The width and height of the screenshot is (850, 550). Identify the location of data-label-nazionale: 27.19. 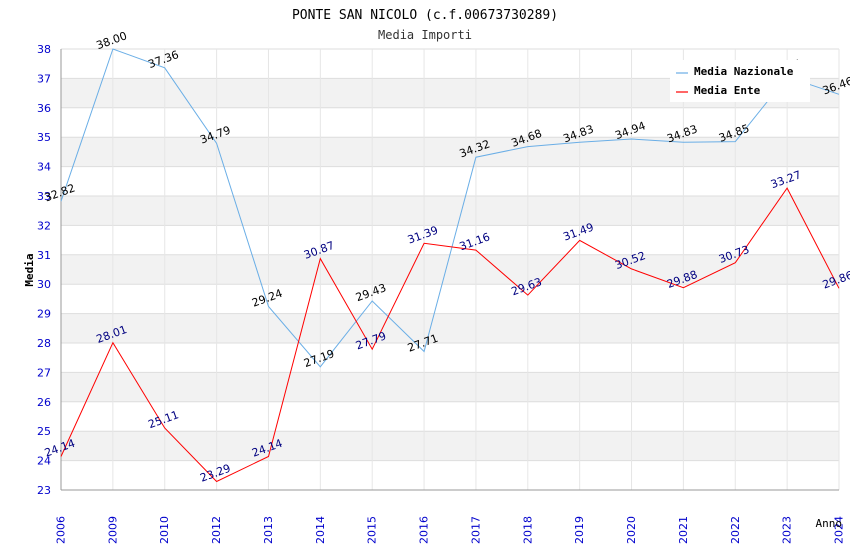
(319, 358).